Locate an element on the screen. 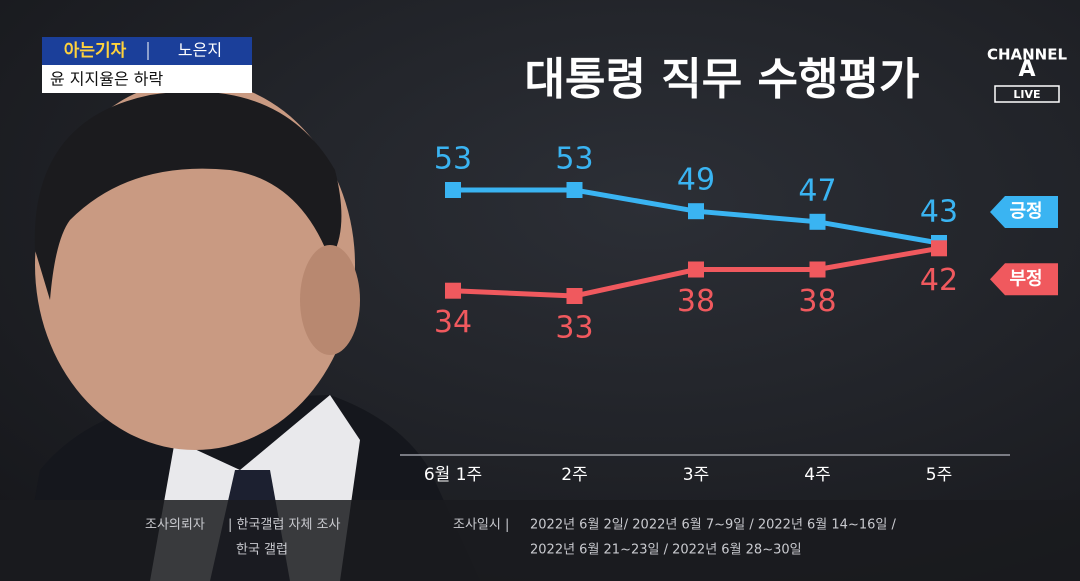 Image resolution: width=1080 pixels, height=581 pixels. chart-title: 대통령 직무 수행평가 is located at coordinates (722, 79).